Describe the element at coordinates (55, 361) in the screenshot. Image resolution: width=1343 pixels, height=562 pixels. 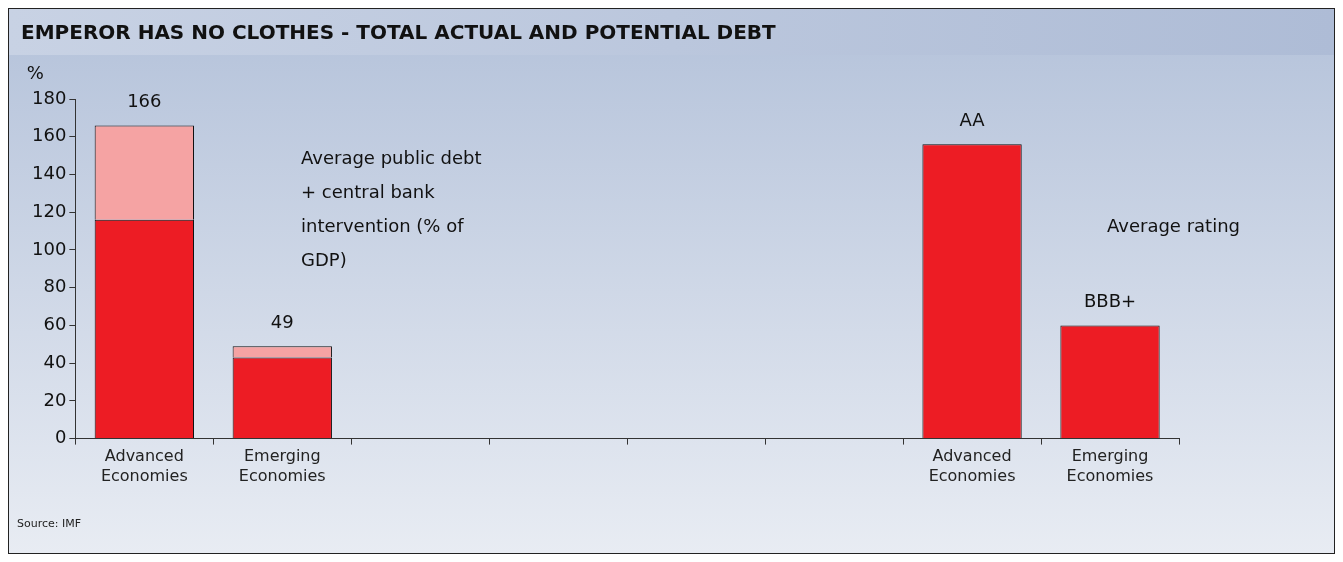
I see `y-tick-label: 40` at that location.